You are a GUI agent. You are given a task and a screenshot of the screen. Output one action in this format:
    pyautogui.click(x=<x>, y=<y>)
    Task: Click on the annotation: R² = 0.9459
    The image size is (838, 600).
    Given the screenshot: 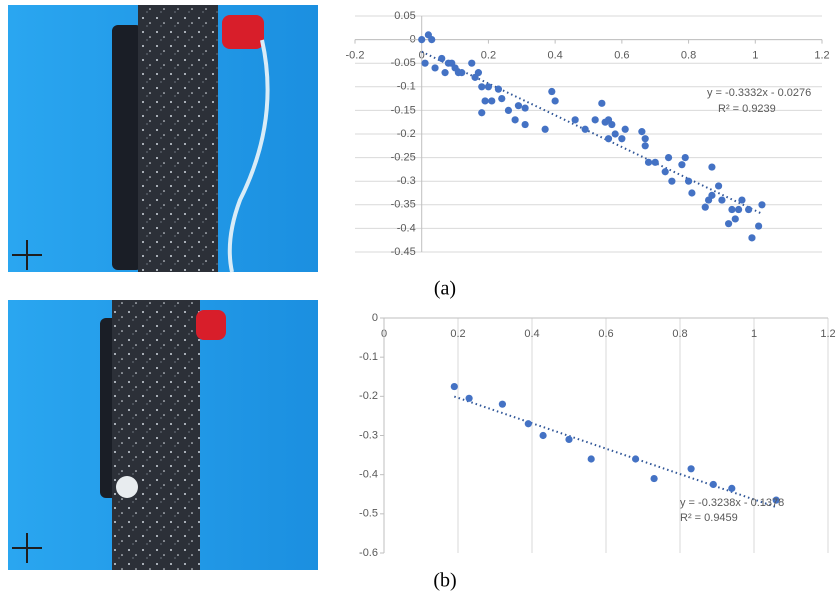 What is the action you would take?
    pyautogui.click(x=709, y=518)
    